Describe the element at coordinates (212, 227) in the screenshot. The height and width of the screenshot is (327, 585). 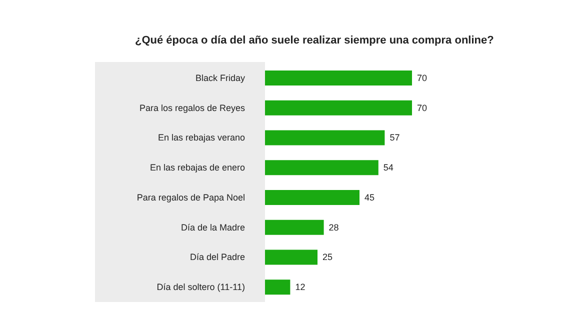
I see `y-tick-label: Día de la Madre` at that location.